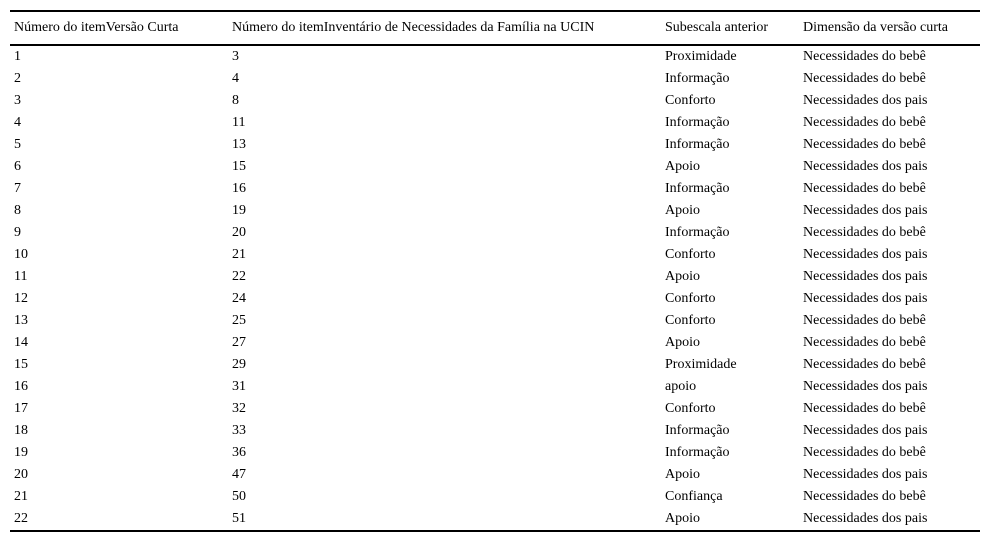 The image size is (991, 545). What do you see at coordinates (495, 56) in the screenshot?
I see `table-row: 1 3 Proximidade Necessidades do bebê` at bounding box center [495, 56].